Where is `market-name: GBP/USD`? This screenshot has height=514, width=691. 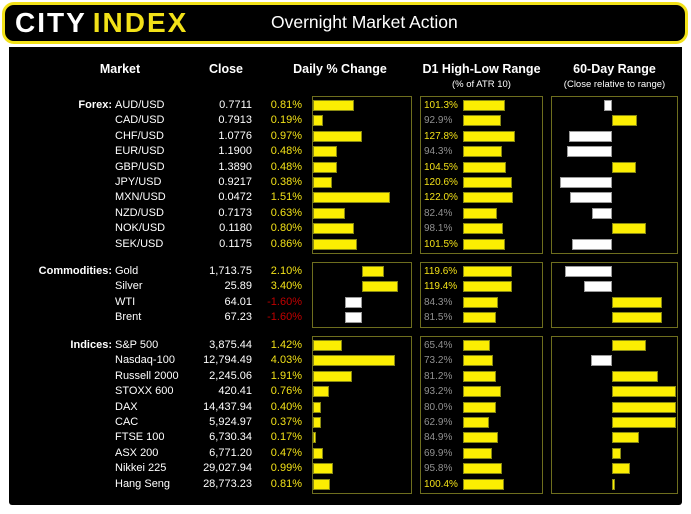 market-name: GBP/USD is located at coordinates (140, 166).